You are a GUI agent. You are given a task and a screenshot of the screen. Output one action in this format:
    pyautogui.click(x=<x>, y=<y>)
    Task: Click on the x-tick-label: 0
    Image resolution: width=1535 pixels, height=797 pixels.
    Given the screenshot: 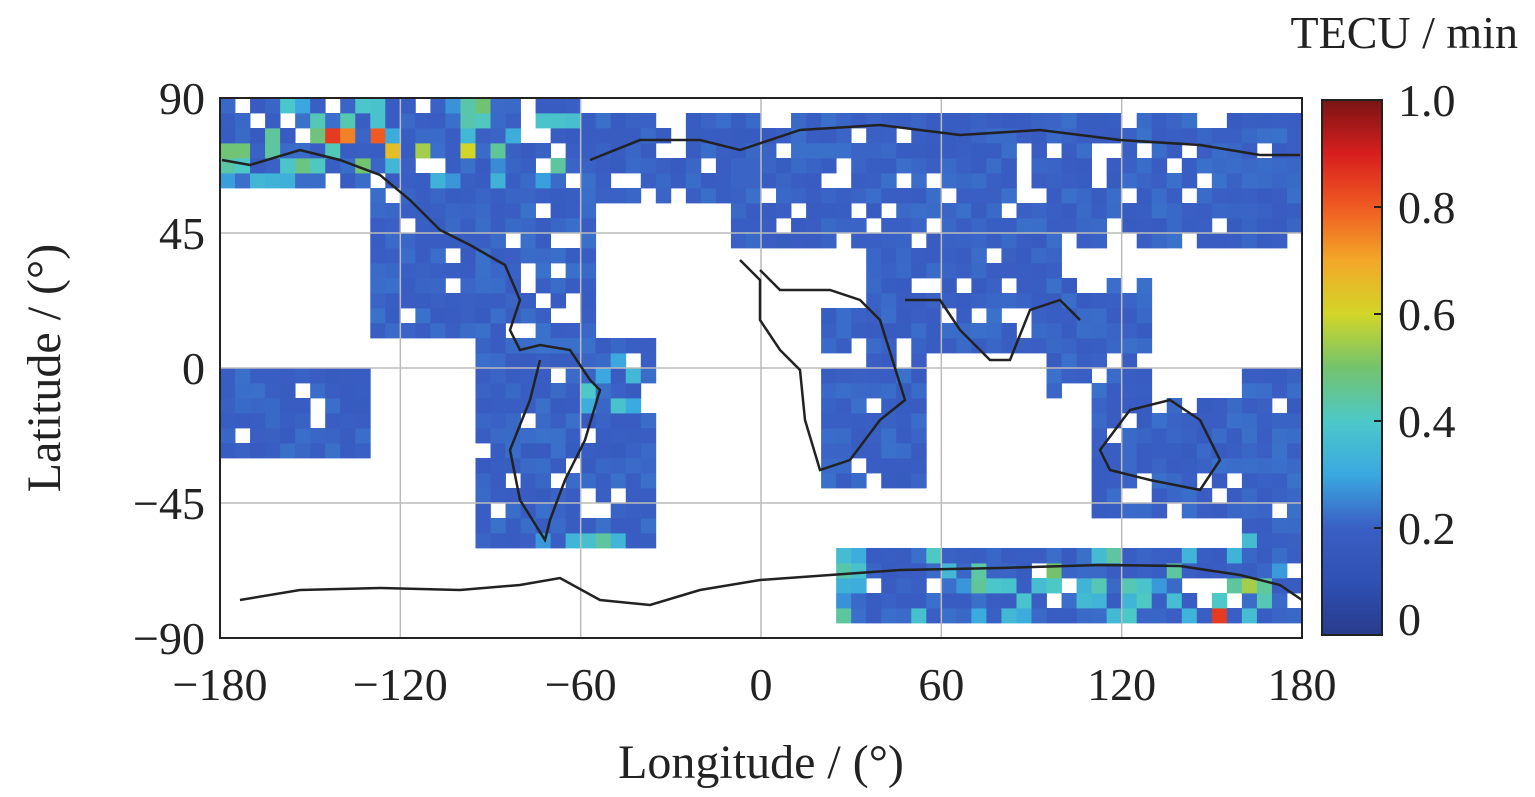 What is the action you would take?
    pyautogui.click(x=761, y=684)
    